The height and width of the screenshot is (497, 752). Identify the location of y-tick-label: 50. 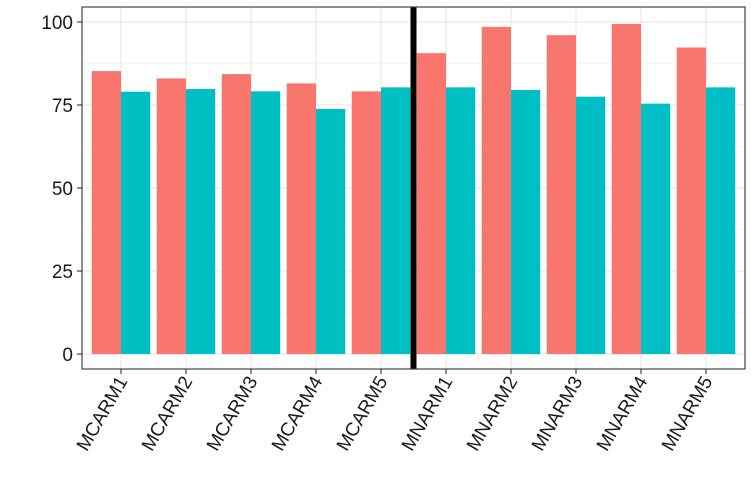
(62, 189).